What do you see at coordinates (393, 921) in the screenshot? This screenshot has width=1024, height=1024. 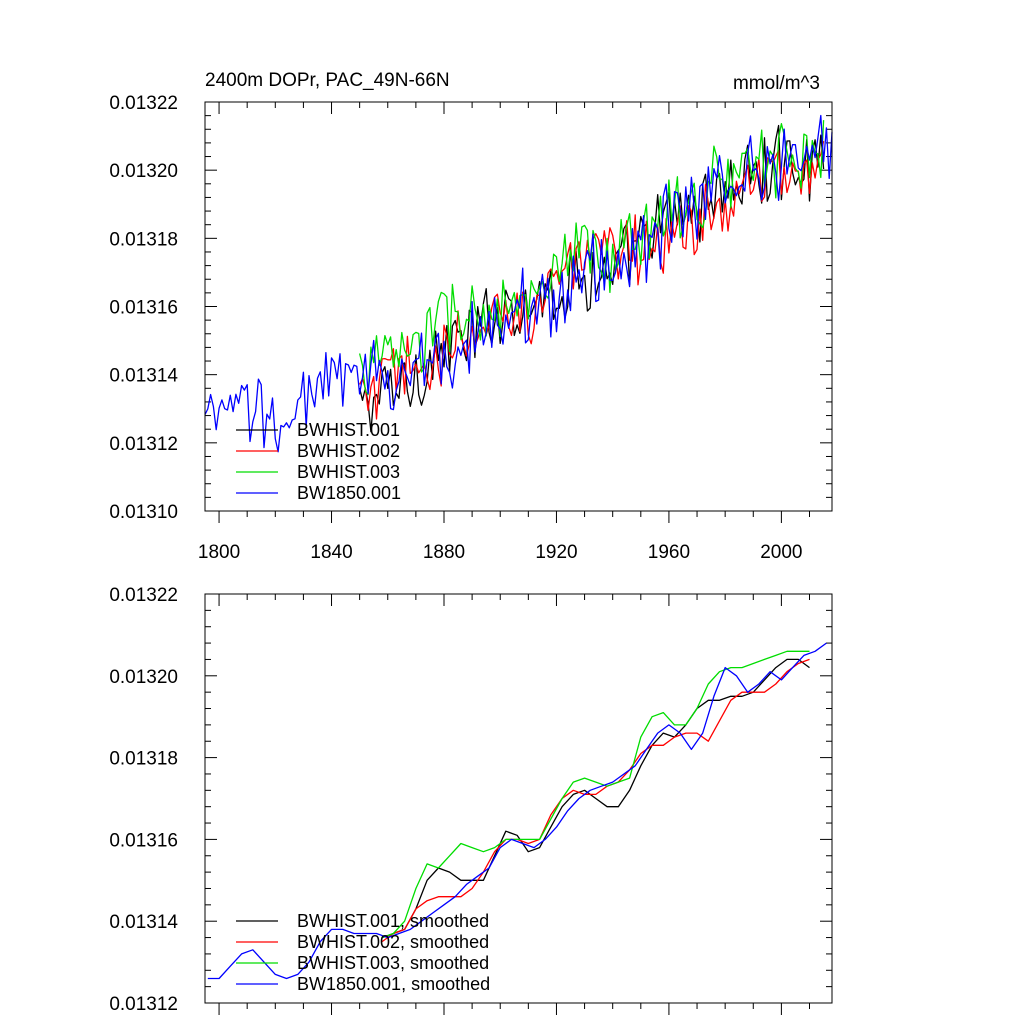 I see `bottom-legend-label: BWHIST.001, smoothed` at bounding box center [393, 921].